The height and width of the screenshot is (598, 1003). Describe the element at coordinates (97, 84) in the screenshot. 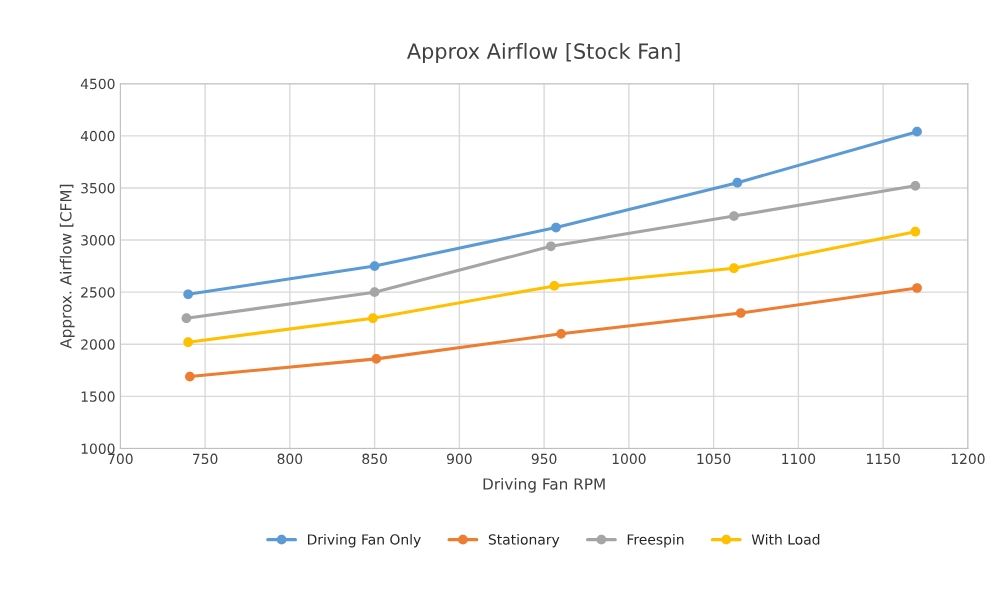

I see `y-tick-label: 4500` at that location.